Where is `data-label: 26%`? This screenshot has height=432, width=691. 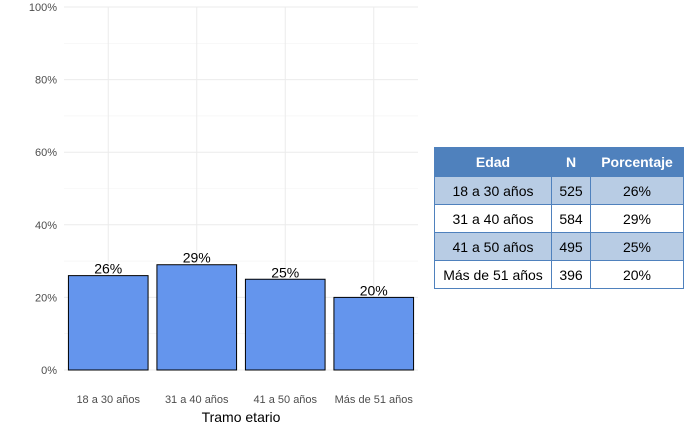
data-label: 26% is located at coordinates (108, 269).